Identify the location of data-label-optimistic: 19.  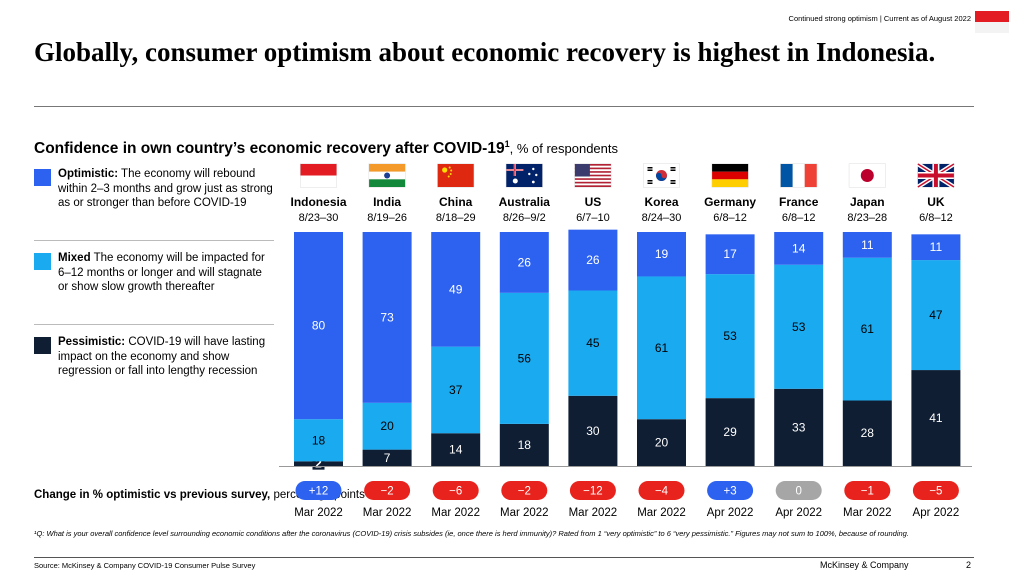
(662, 254).